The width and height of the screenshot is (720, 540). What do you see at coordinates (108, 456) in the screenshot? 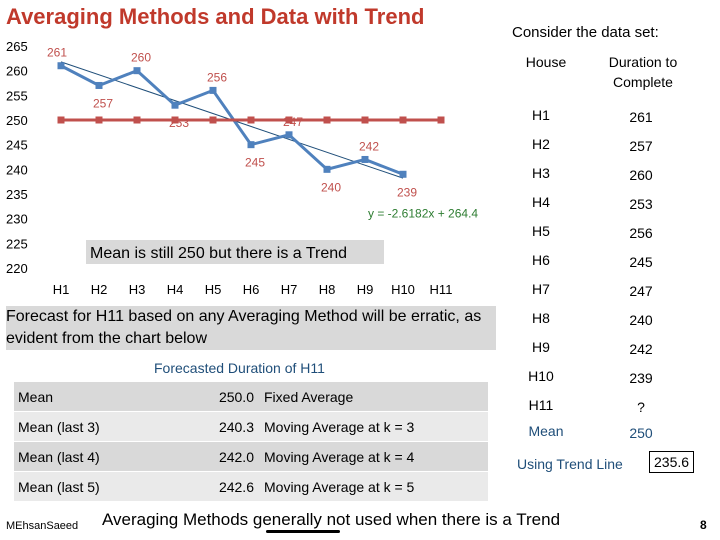
I see `forecast-method: Mean (last 4)` at bounding box center [108, 456].